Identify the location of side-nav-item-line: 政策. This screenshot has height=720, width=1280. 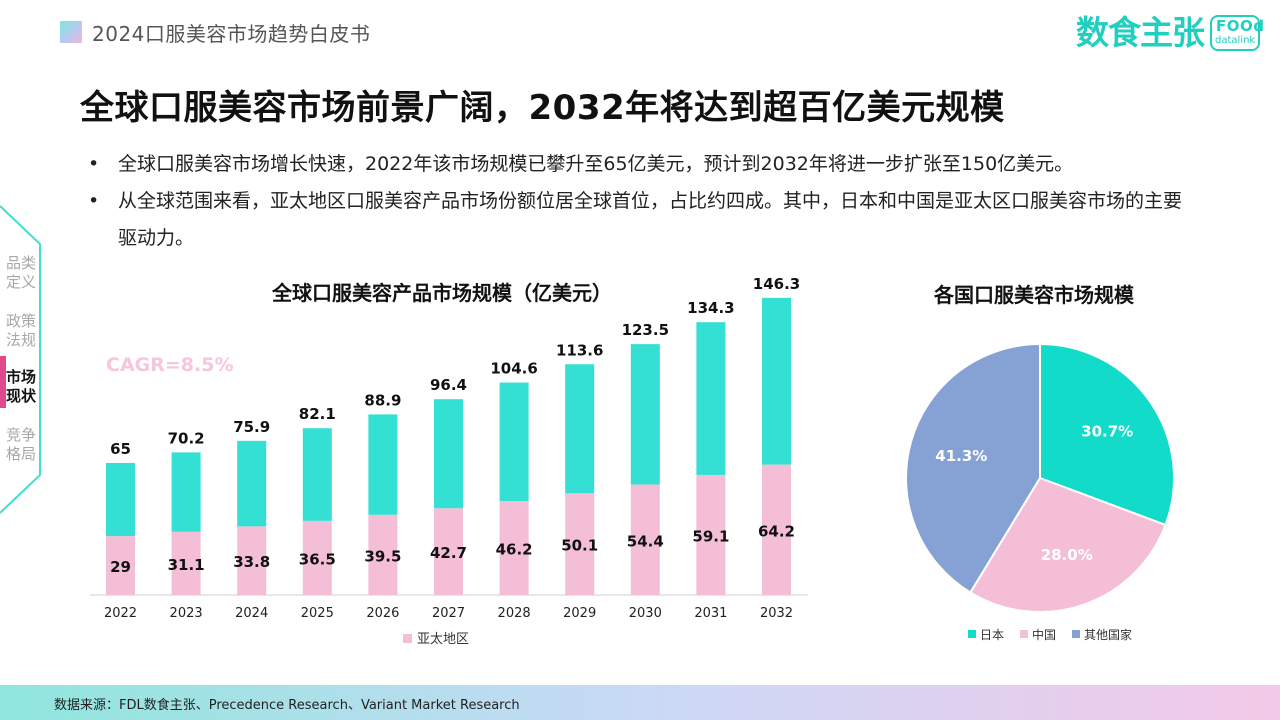
(21, 321).